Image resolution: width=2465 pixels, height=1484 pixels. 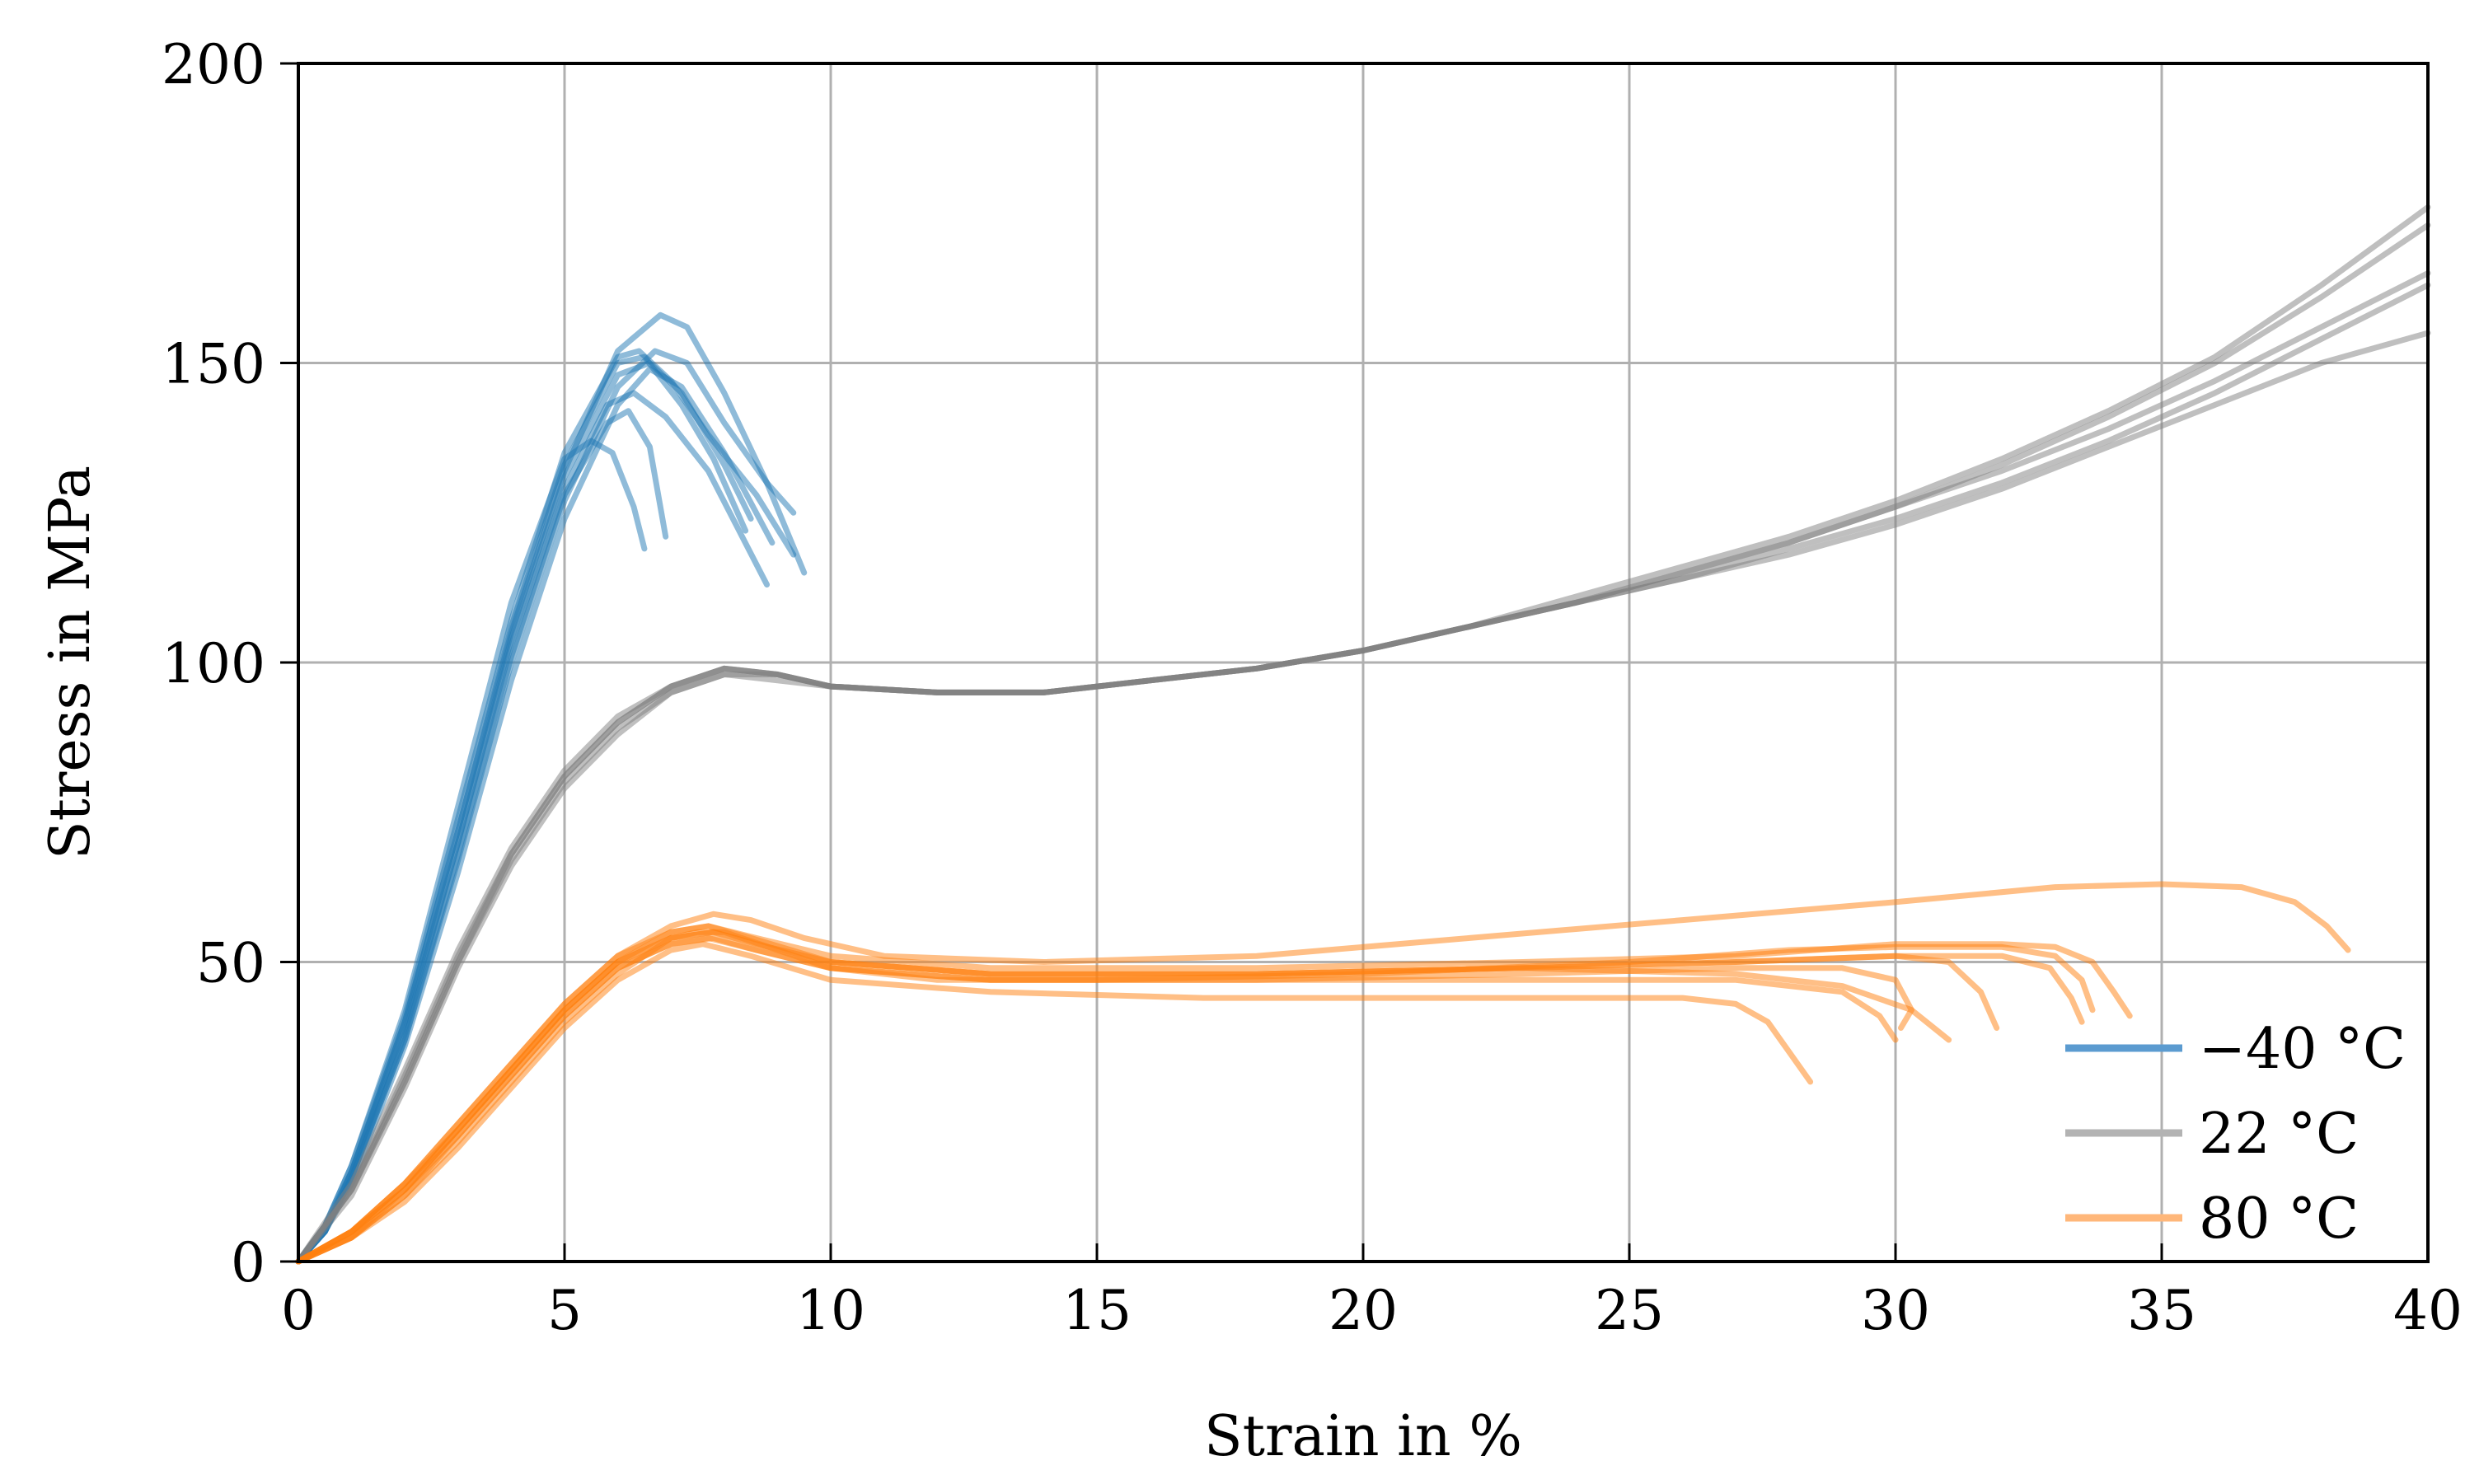 What do you see at coordinates (522, 809) in the screenshot?
I see `curve-minus-40c` at bounding box center [522, 809].